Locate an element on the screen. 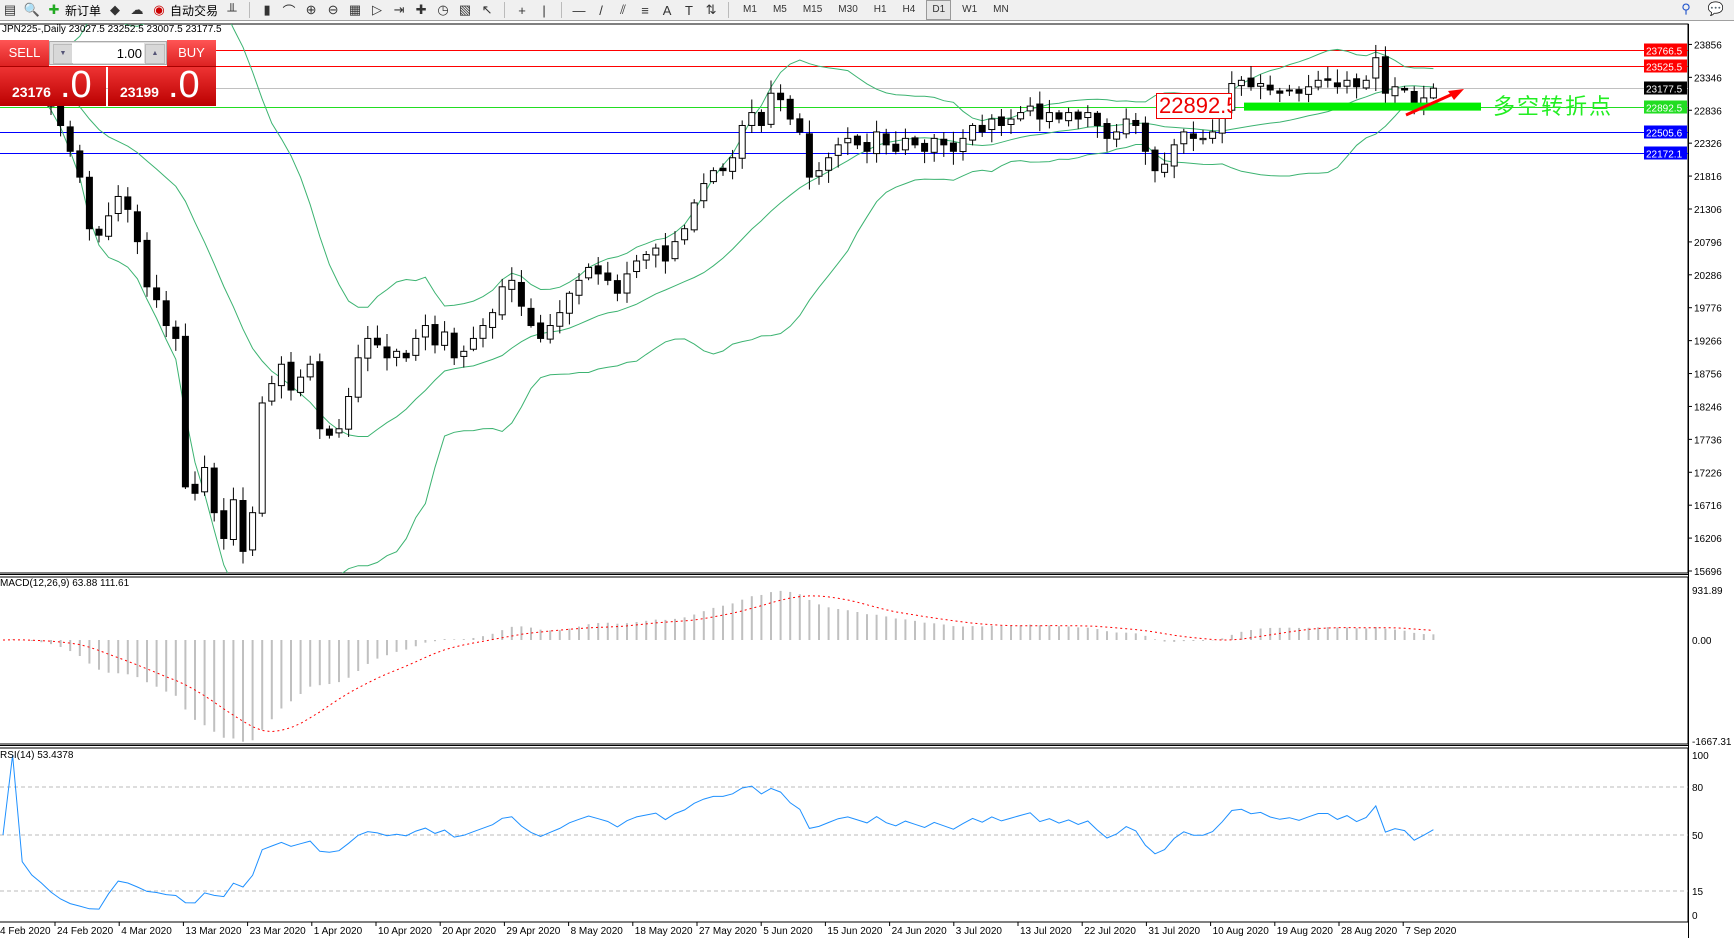 The height and width of the screenshot is (938, 1734). sell-button: SELL is located at coordinates (24, 53).